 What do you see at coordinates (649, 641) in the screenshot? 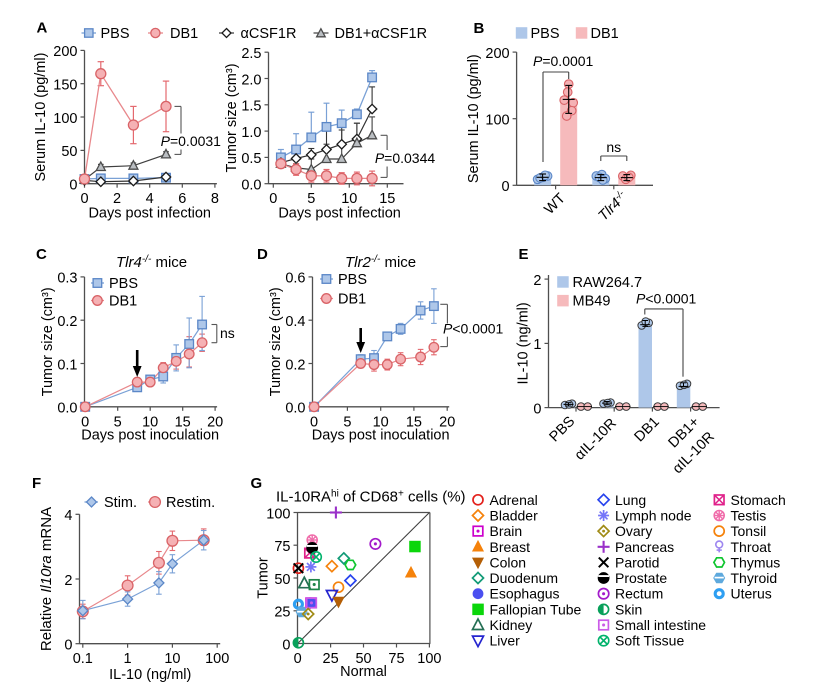
I see `svg-text: Soft Tissue` at bounding box center [649, 641].